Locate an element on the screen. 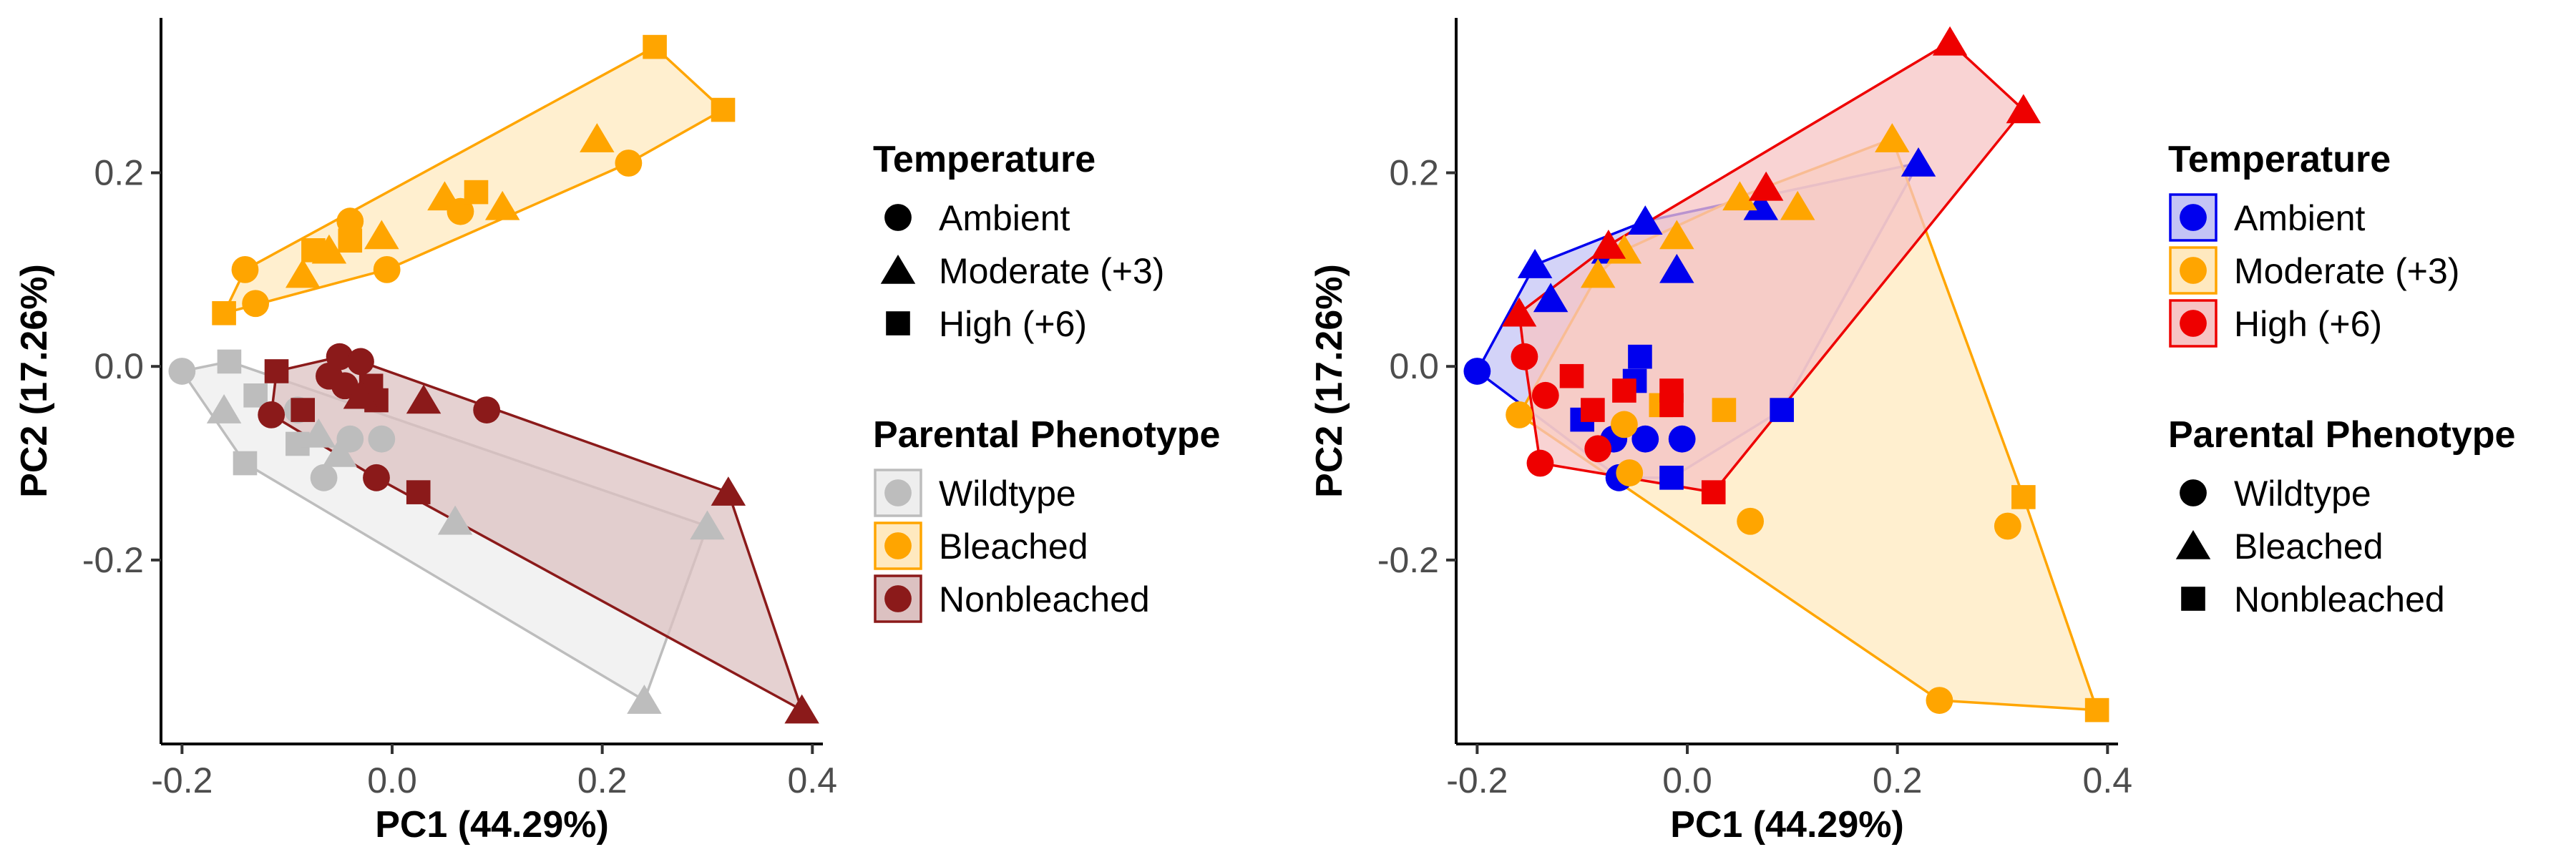 The height and width of the screenshot is (862, 2576). series-bleached is located at coordinates (474, 179).